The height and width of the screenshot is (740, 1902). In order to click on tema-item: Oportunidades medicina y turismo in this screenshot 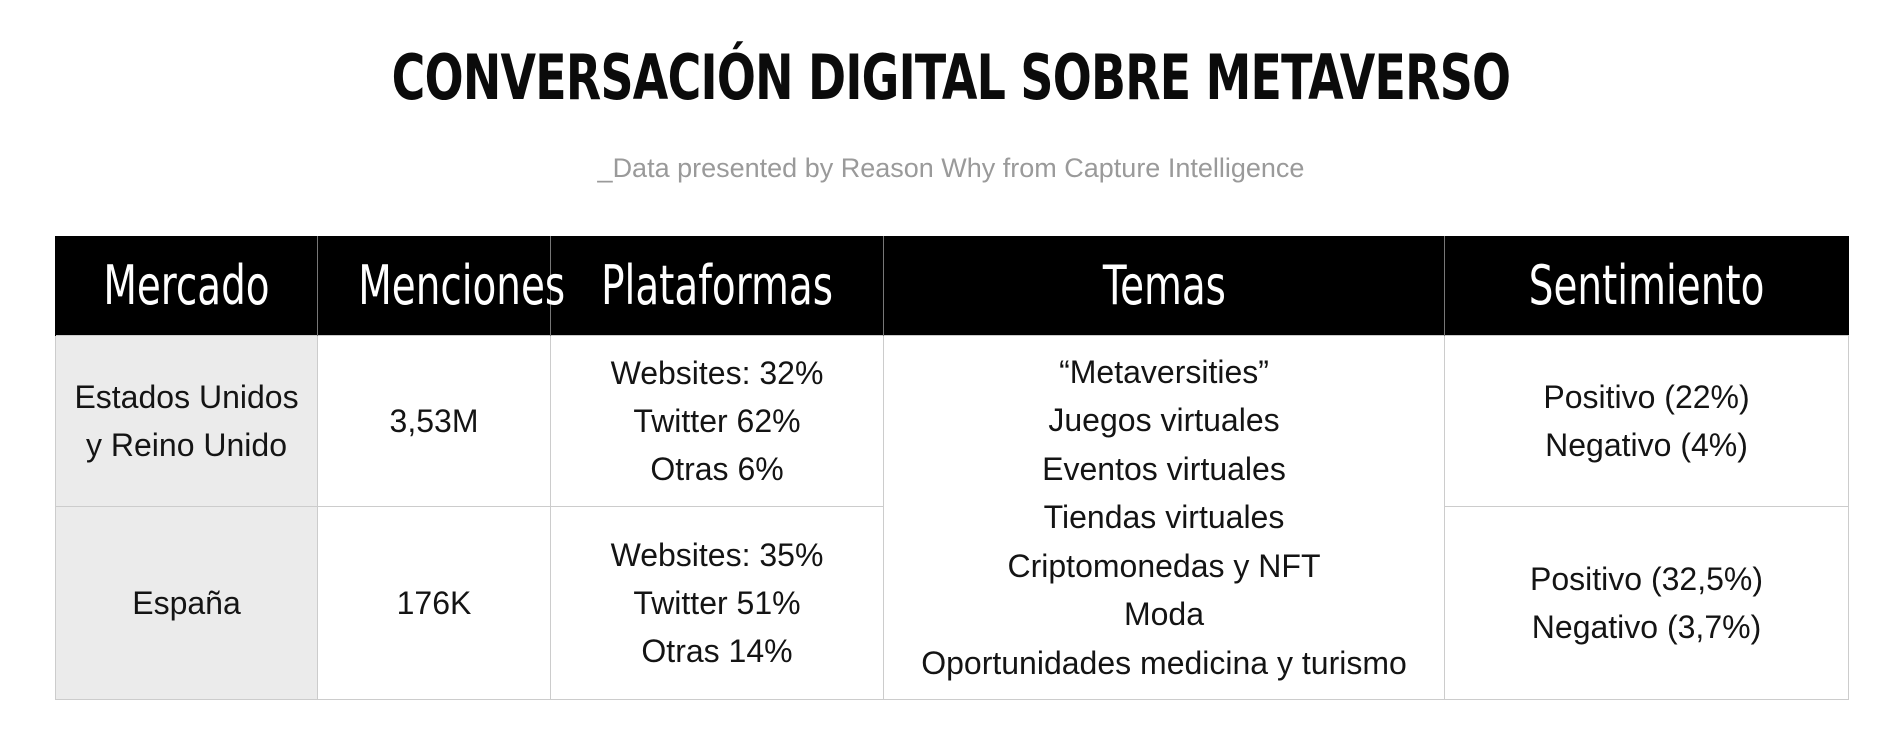, I will do `click(1164, 662)`.